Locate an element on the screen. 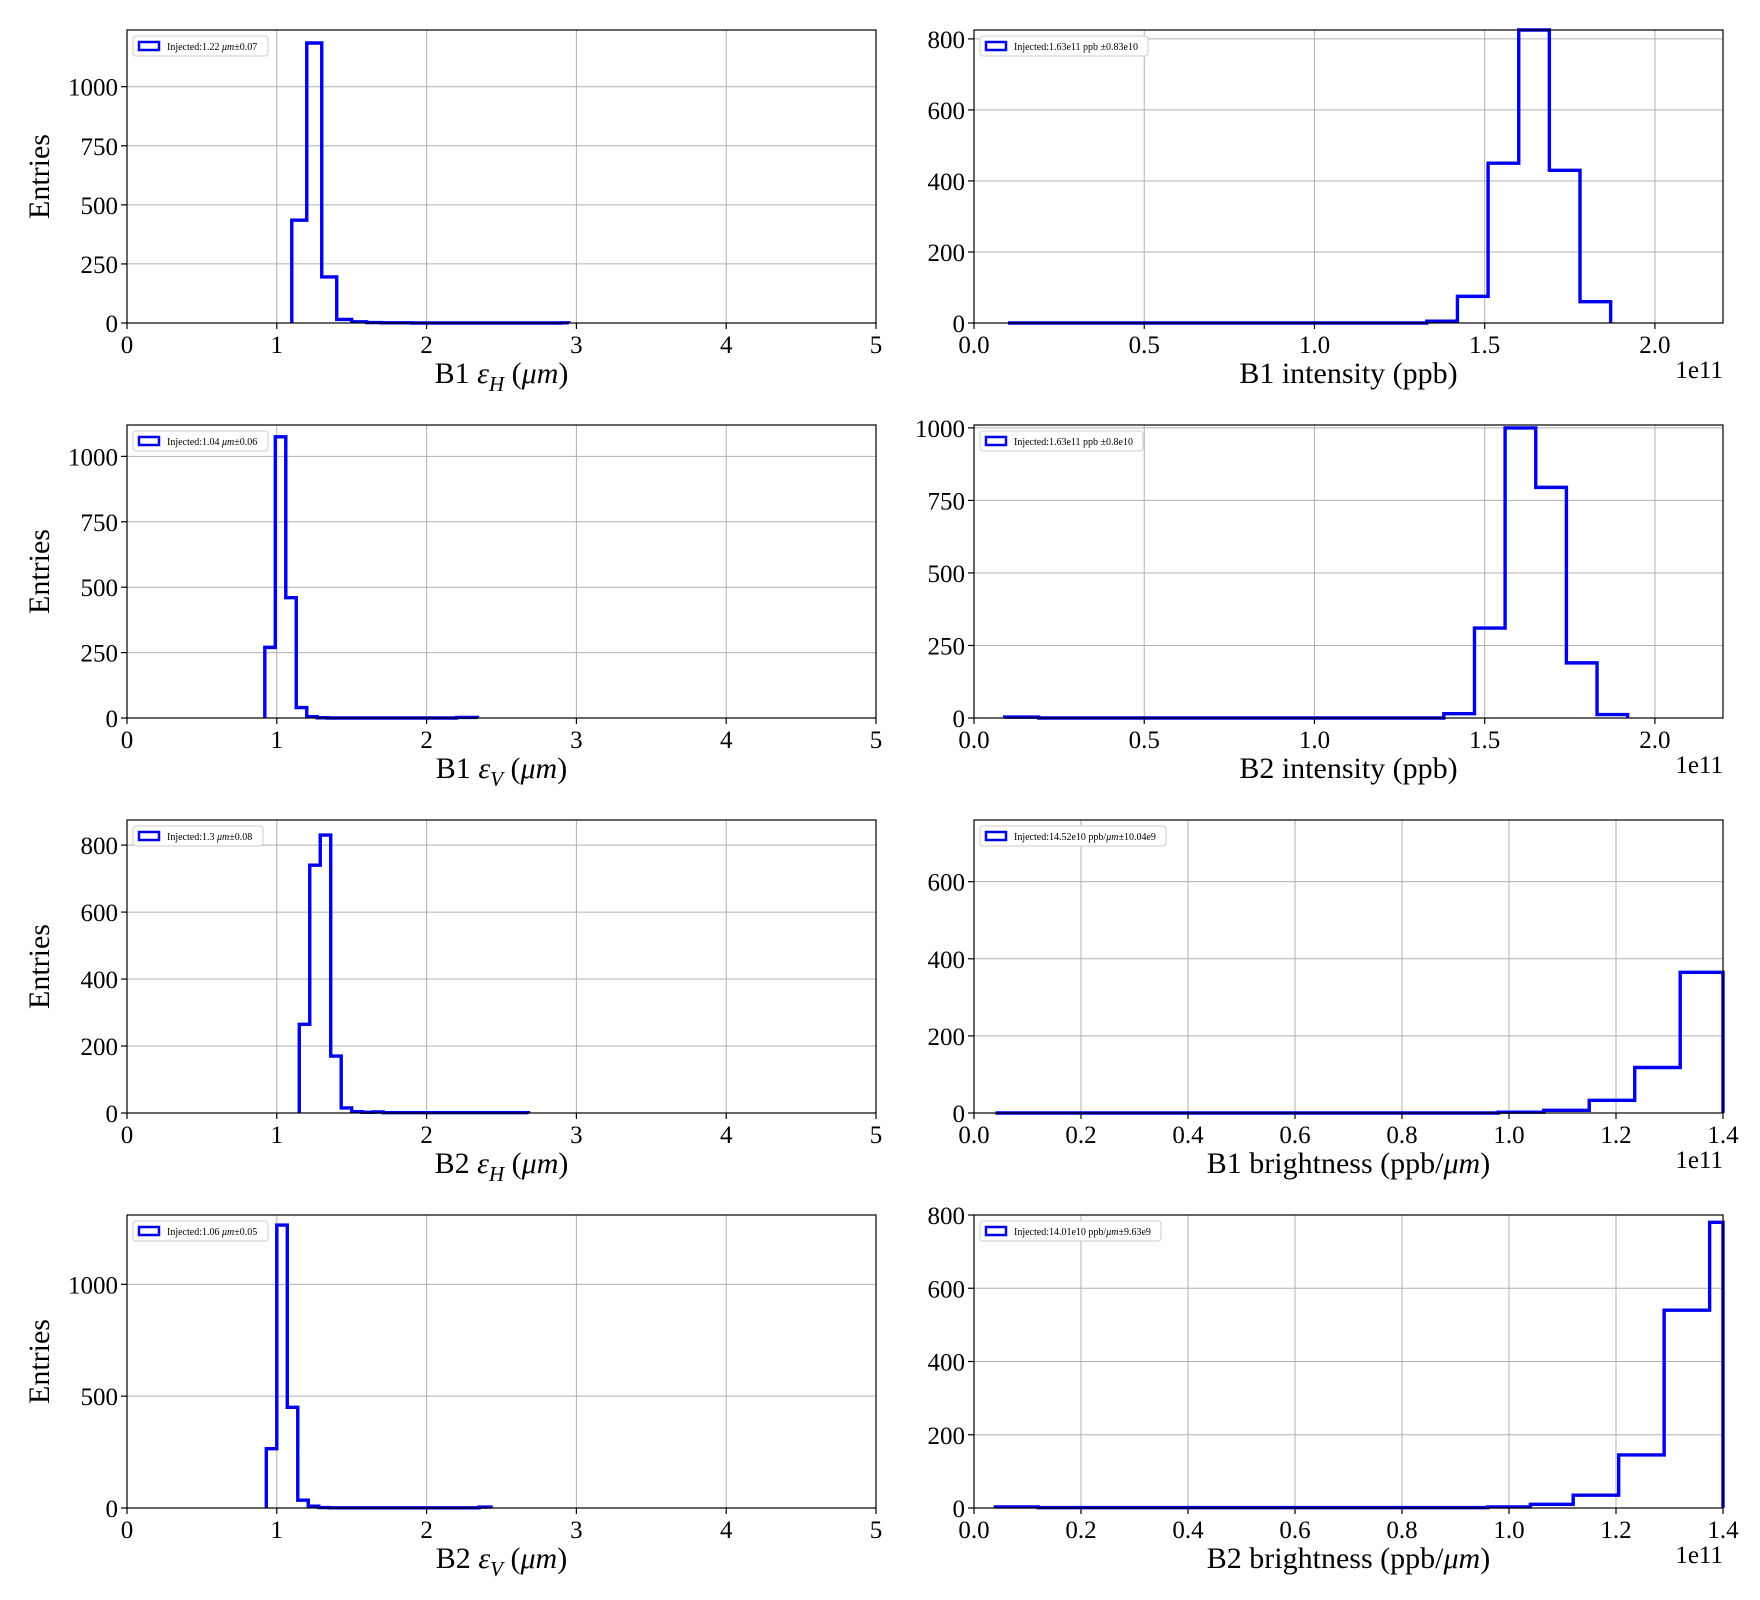  text-part: H is located at coordinates (497, 384).